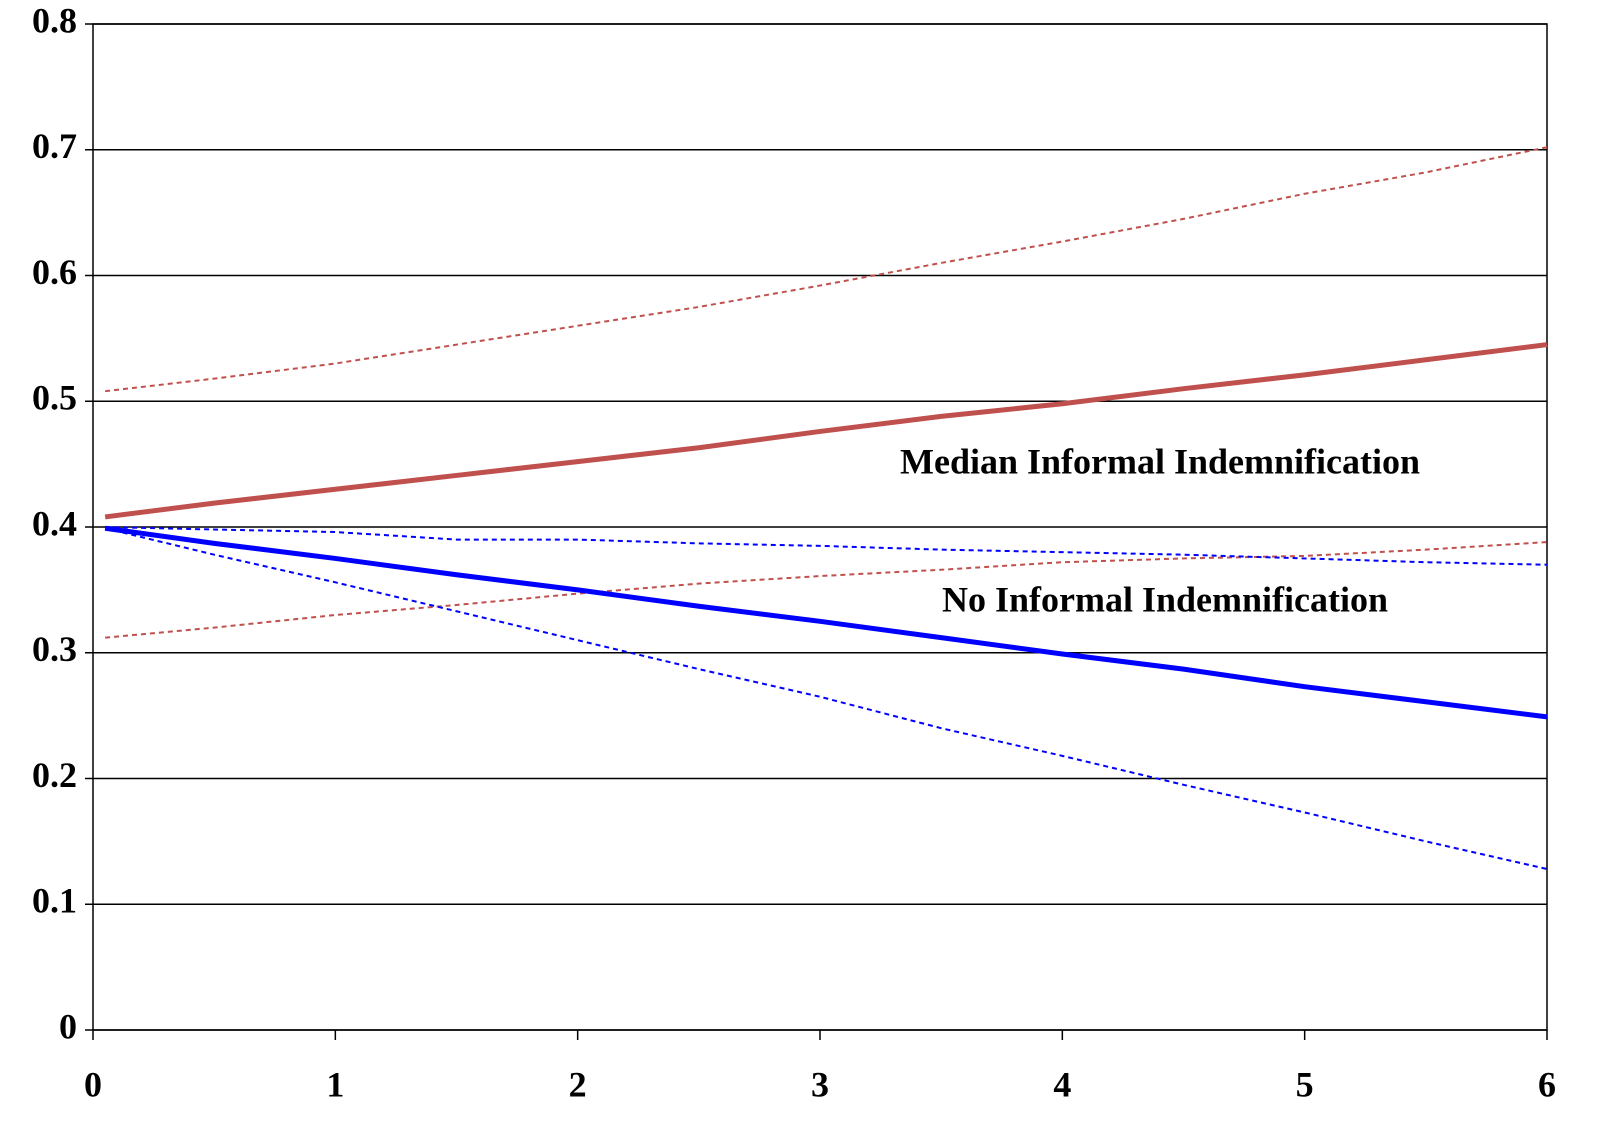 Image resolution: width=1621 pixels, height=1145 pixels. I want to click on x-tick-label: 4, so click(1062, 1084).